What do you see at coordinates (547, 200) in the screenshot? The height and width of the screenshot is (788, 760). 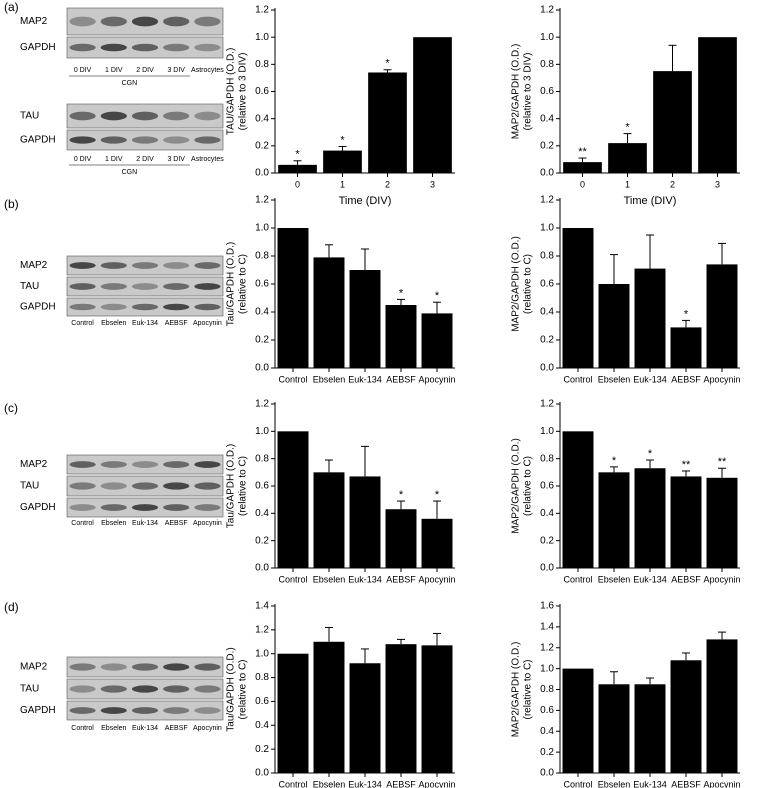 I see `y-tick-label: 1.2` at bounding box center [547, 200].